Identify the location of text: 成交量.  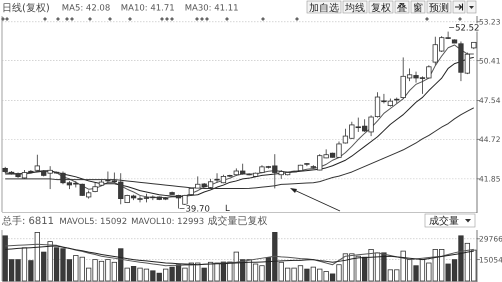
(444, 221).